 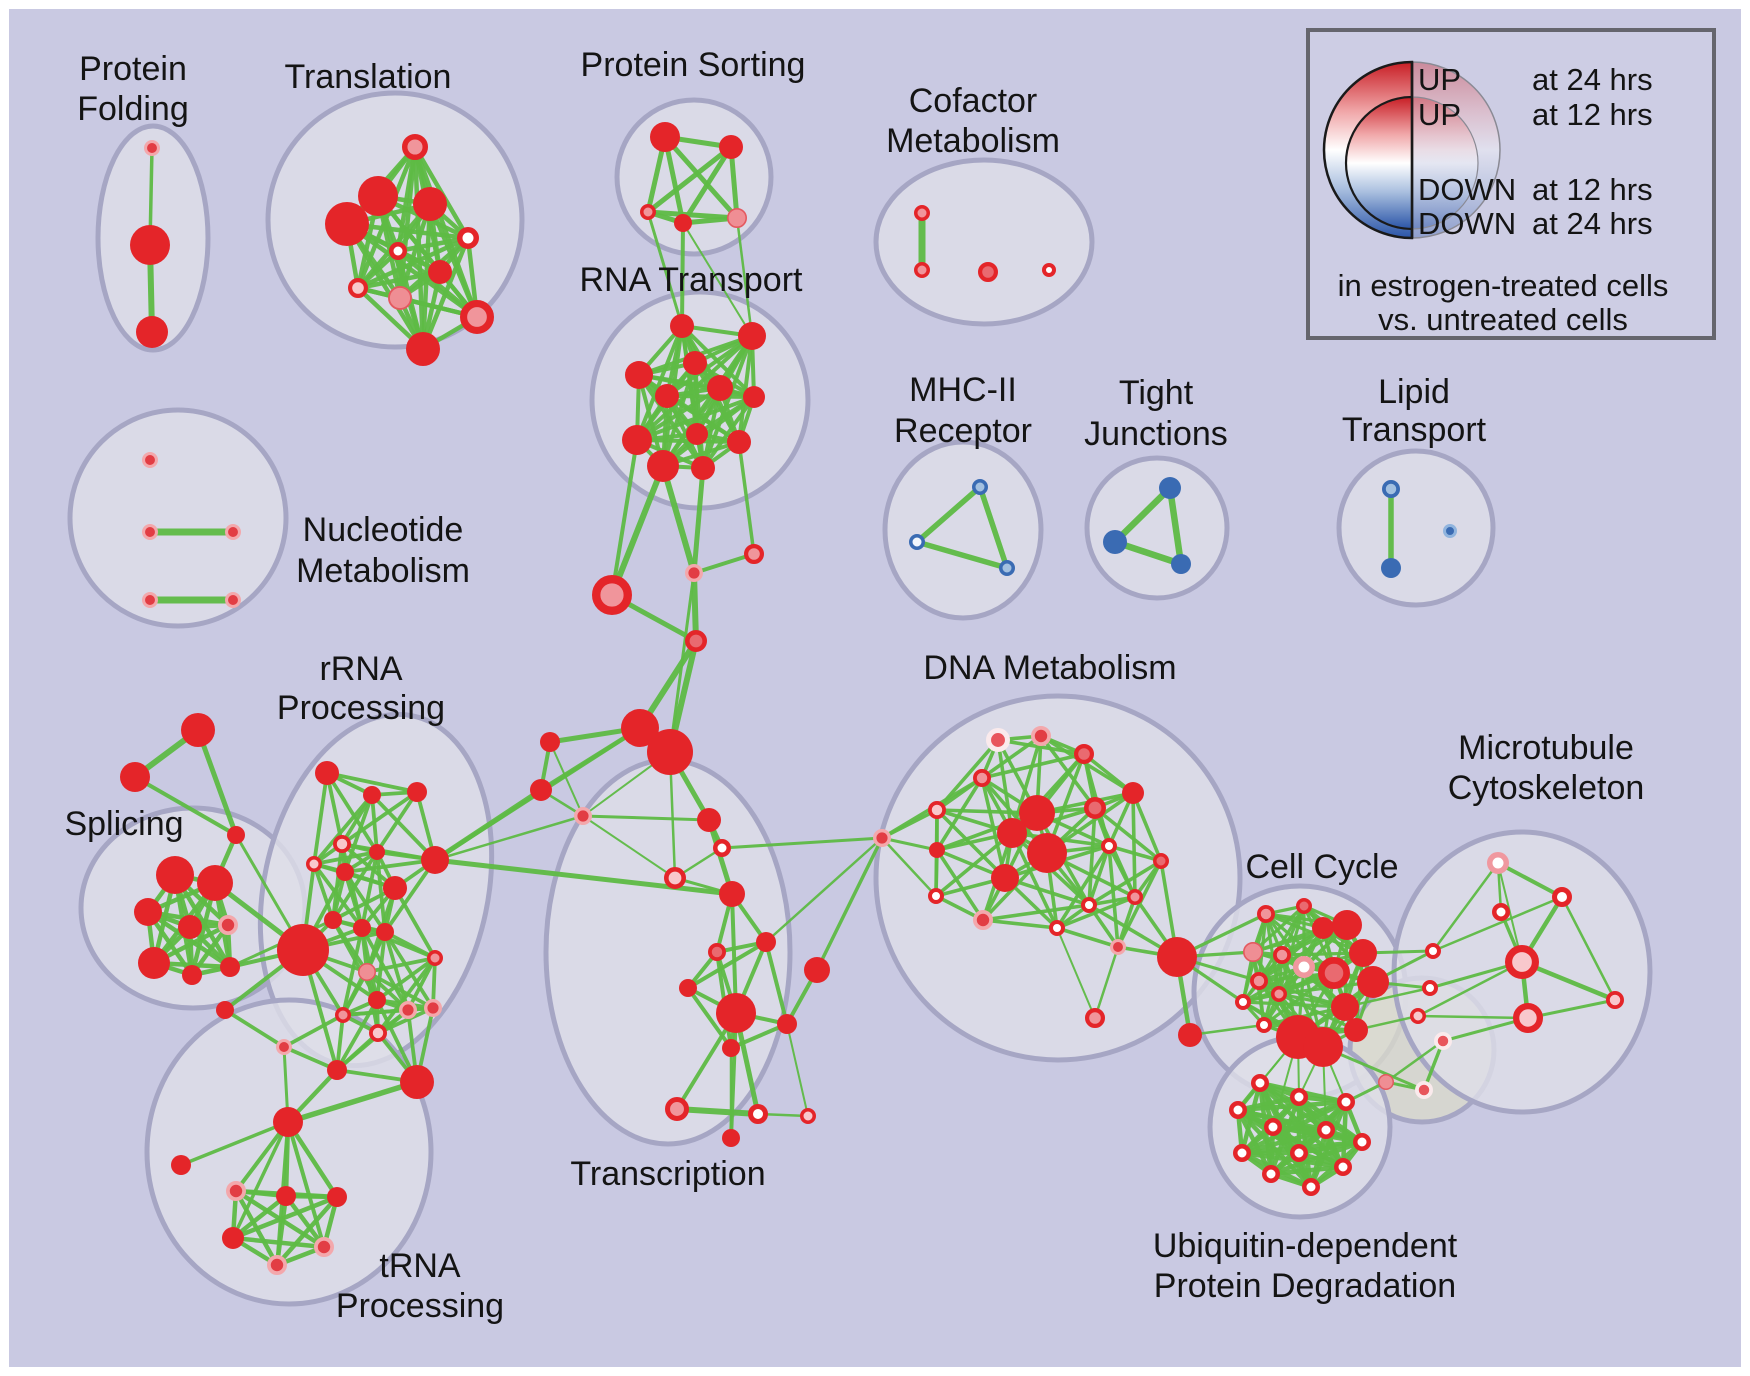 What do you see at coordinates (1326, 1130) in the screenshot?
I see `node-ub6` at bounding box center [1326, 1130].